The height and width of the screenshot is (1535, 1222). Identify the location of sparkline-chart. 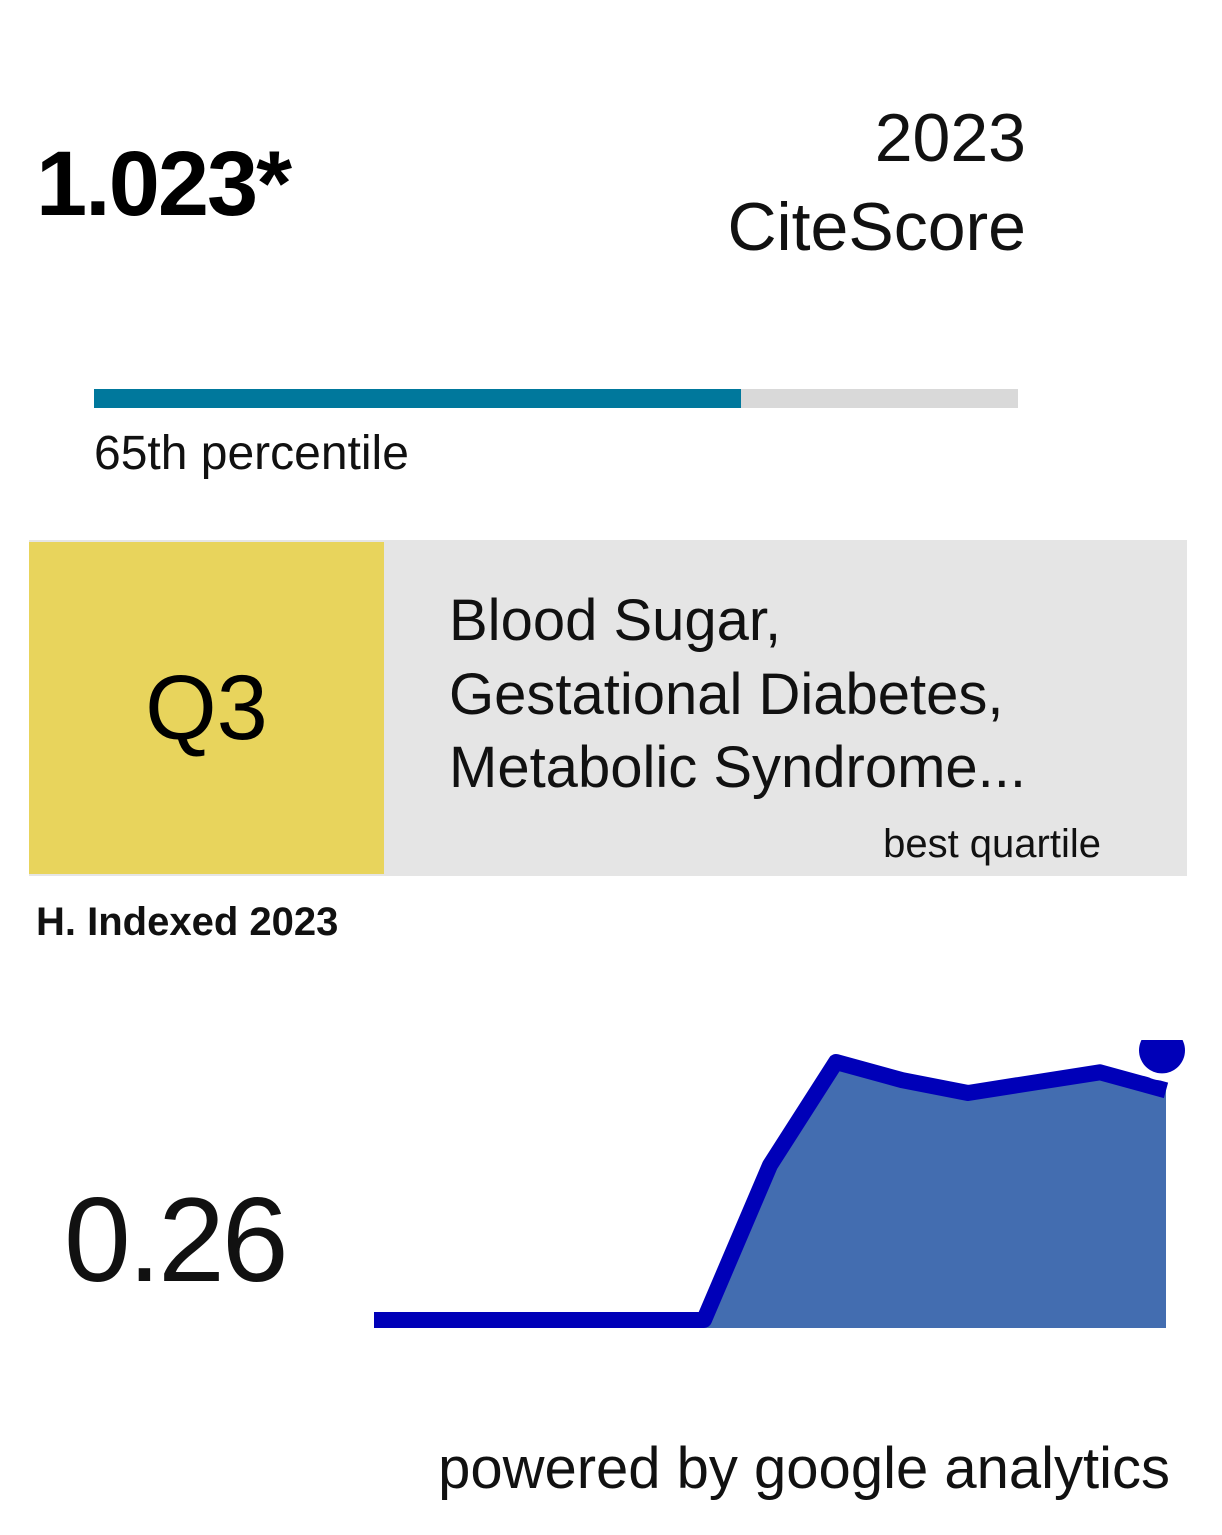
(782, 1184).